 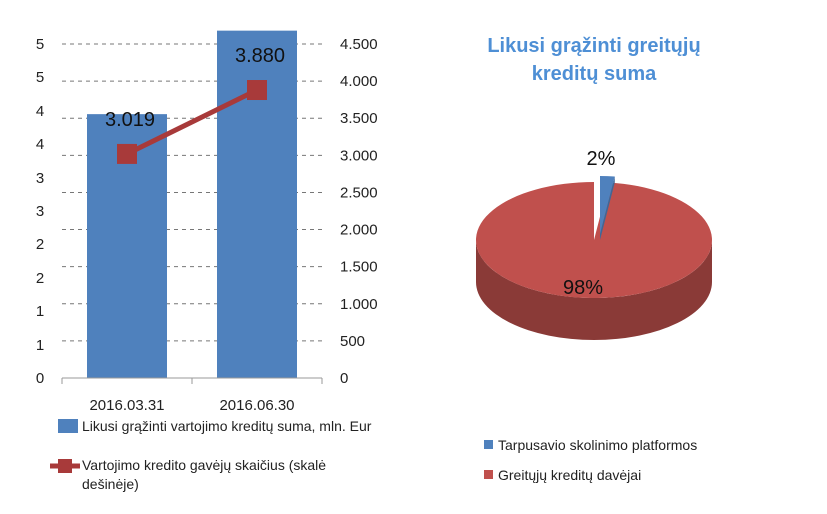 I want to click on left-axis-ticks: 0 1 1 2 2 3 3 4 4 5 5, so click(x=40, y=211).